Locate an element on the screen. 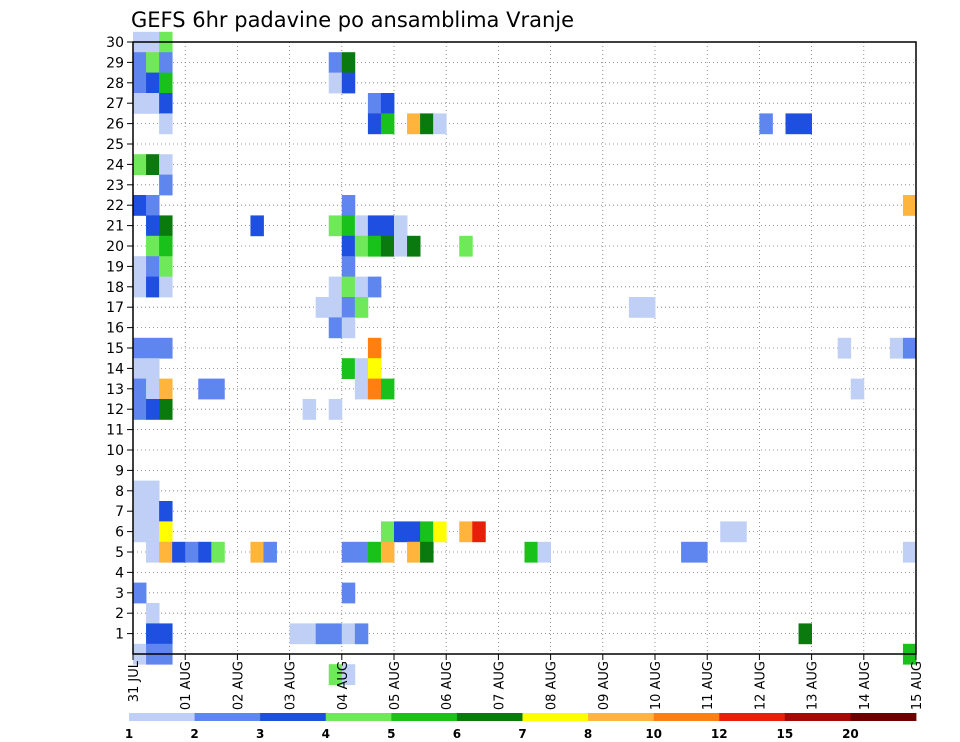 The image size is (960, 742). x-tick-label: 06 AUG is located at coordinates (447, 685).